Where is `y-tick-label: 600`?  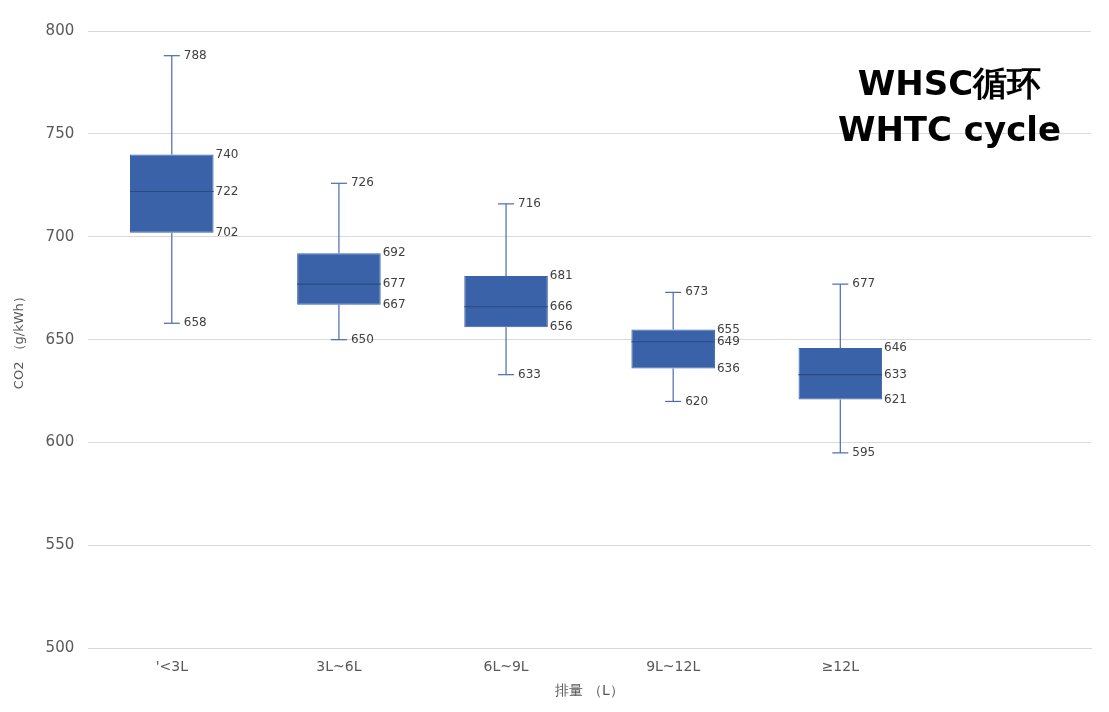
y-tick-label: 600 is located at coordinates (60, 441).